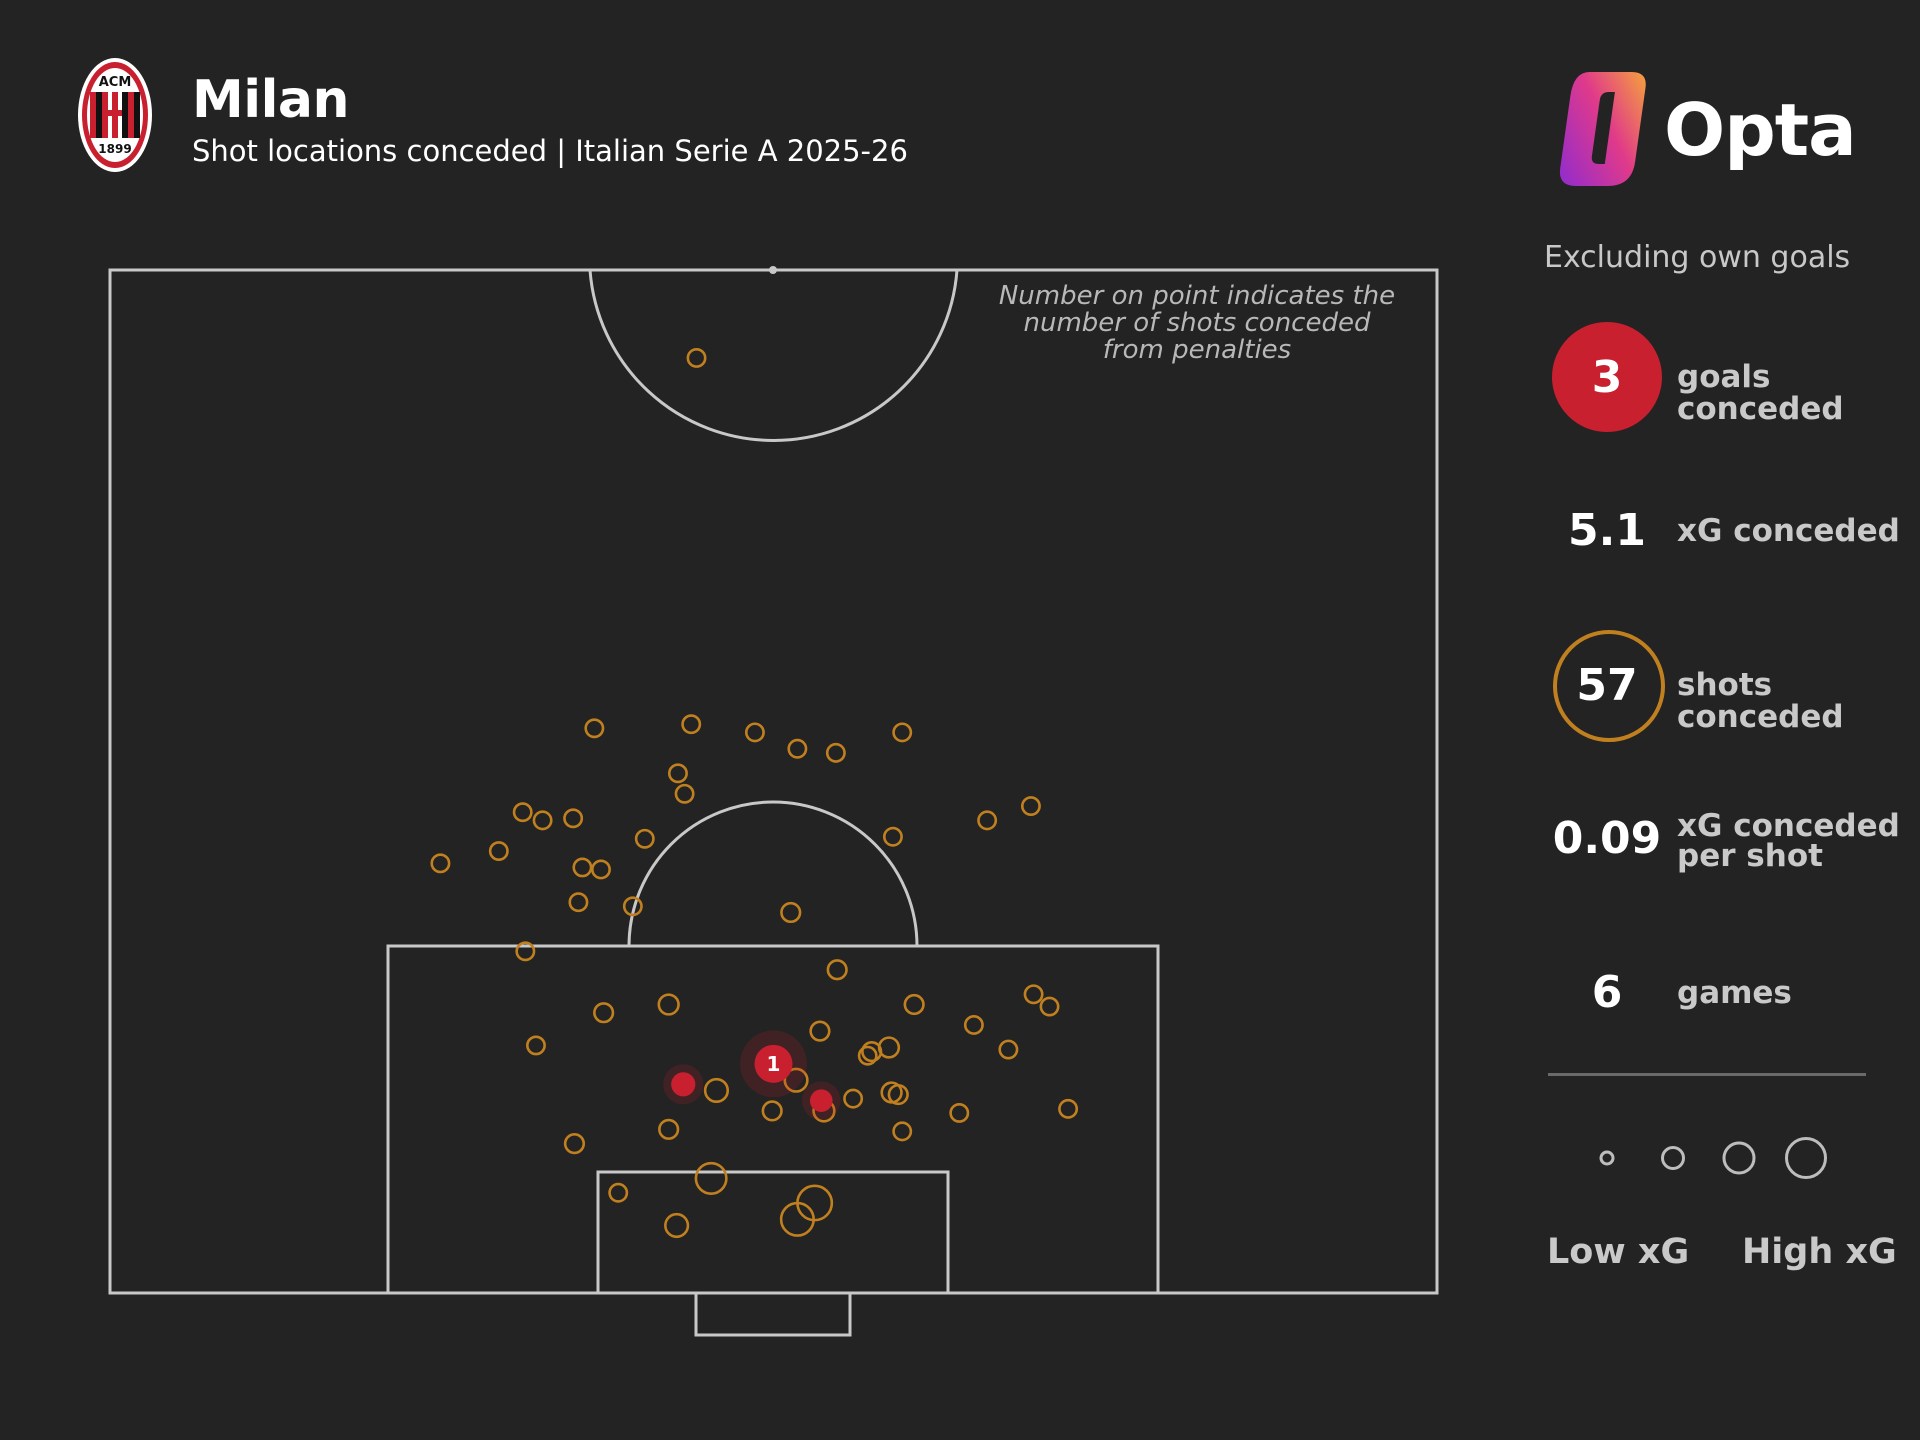 This screenshot has width=1920, height=1440. What do you see at coordinates (271, 100) in the screenshot?
I see `page-title: Milan` at bounding box center [271, 100].